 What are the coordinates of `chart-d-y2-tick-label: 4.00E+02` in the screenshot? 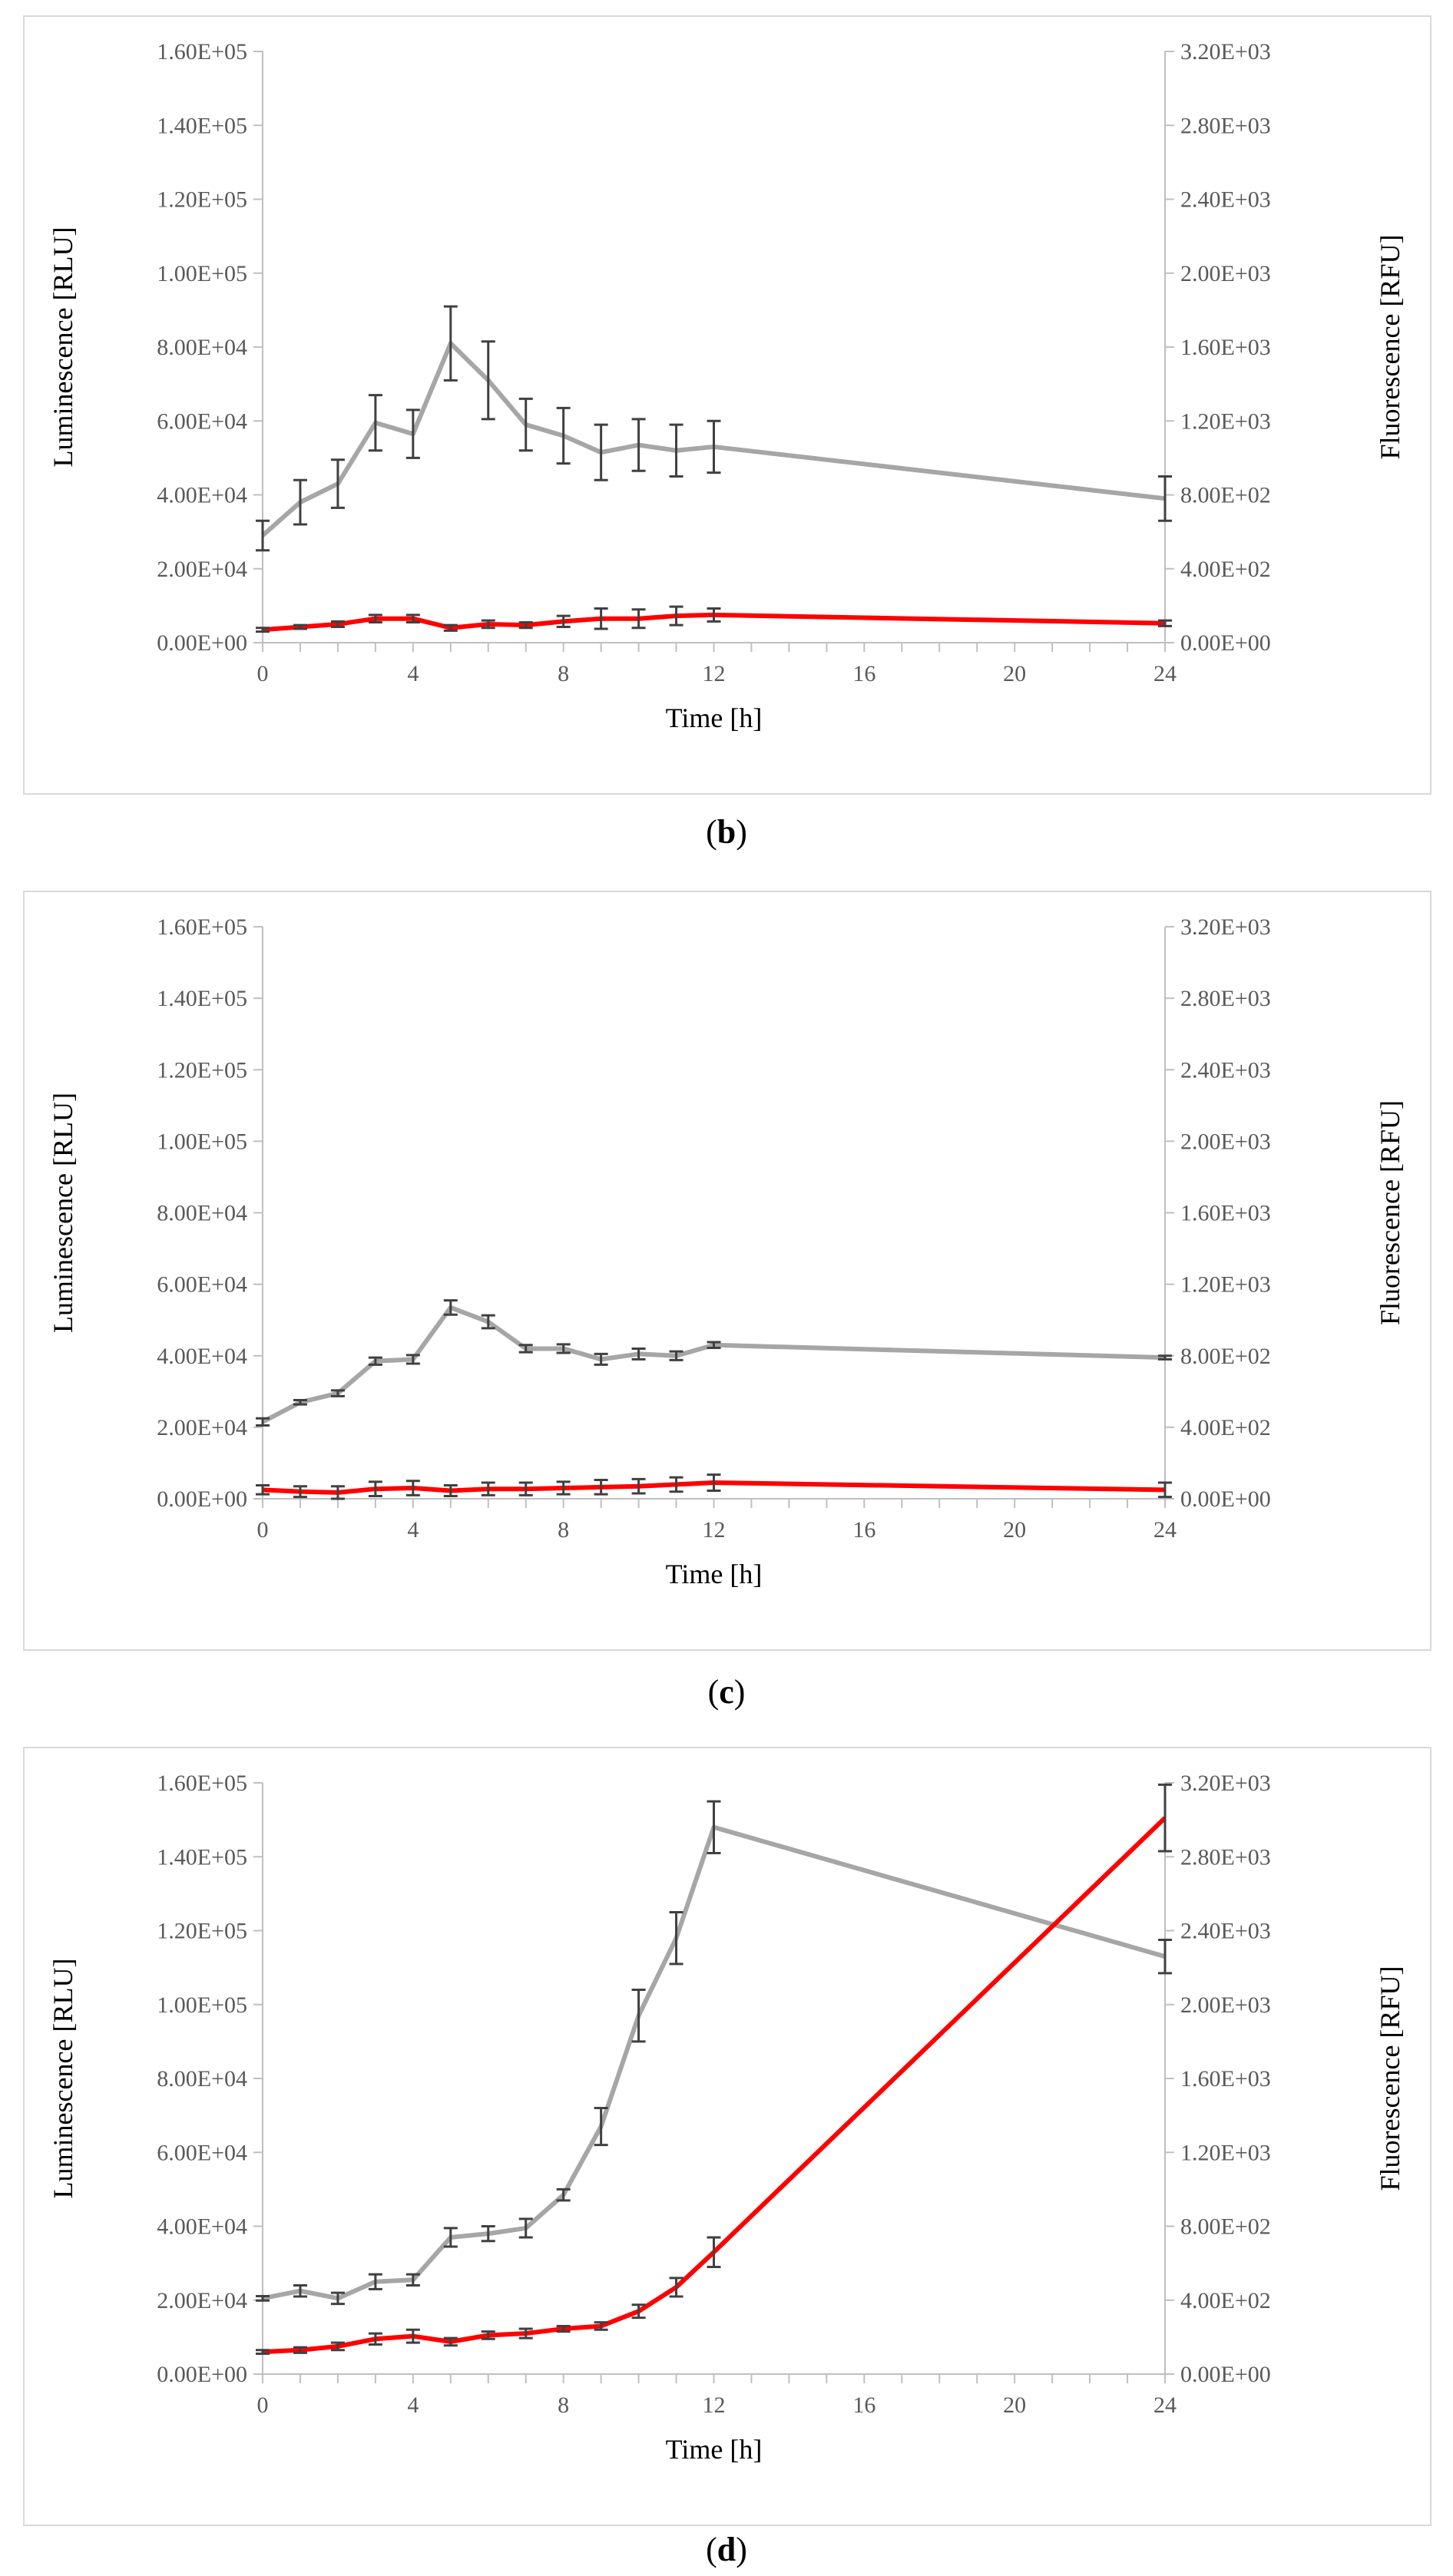 It's located at (1225, 2300).